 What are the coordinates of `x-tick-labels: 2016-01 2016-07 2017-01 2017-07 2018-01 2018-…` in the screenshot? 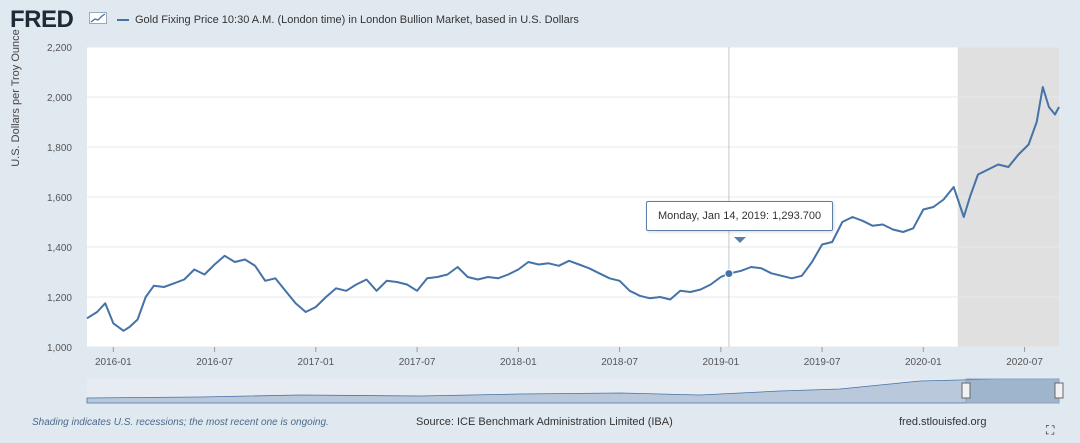 It's located at (569, 357).